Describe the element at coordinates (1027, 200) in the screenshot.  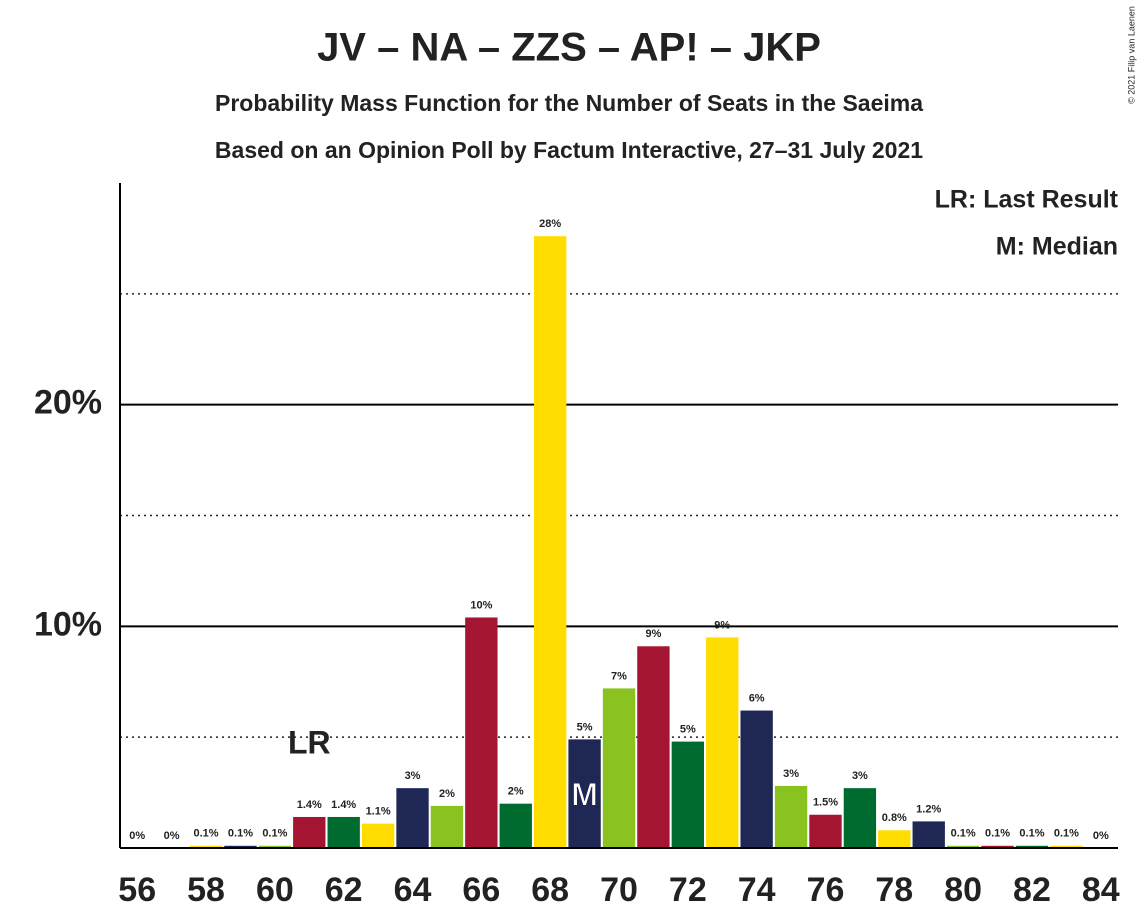
I see `legend-entry: LR: Last Result` at that location.